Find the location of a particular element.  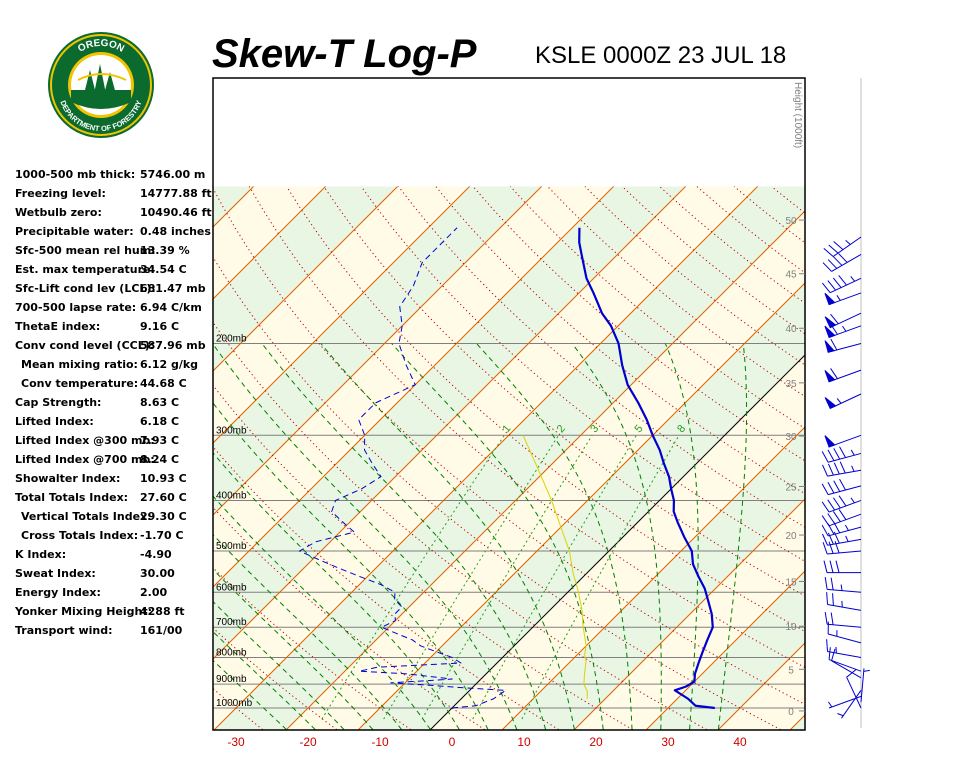

dewpoint-profile is located at coordinates (402, 468).